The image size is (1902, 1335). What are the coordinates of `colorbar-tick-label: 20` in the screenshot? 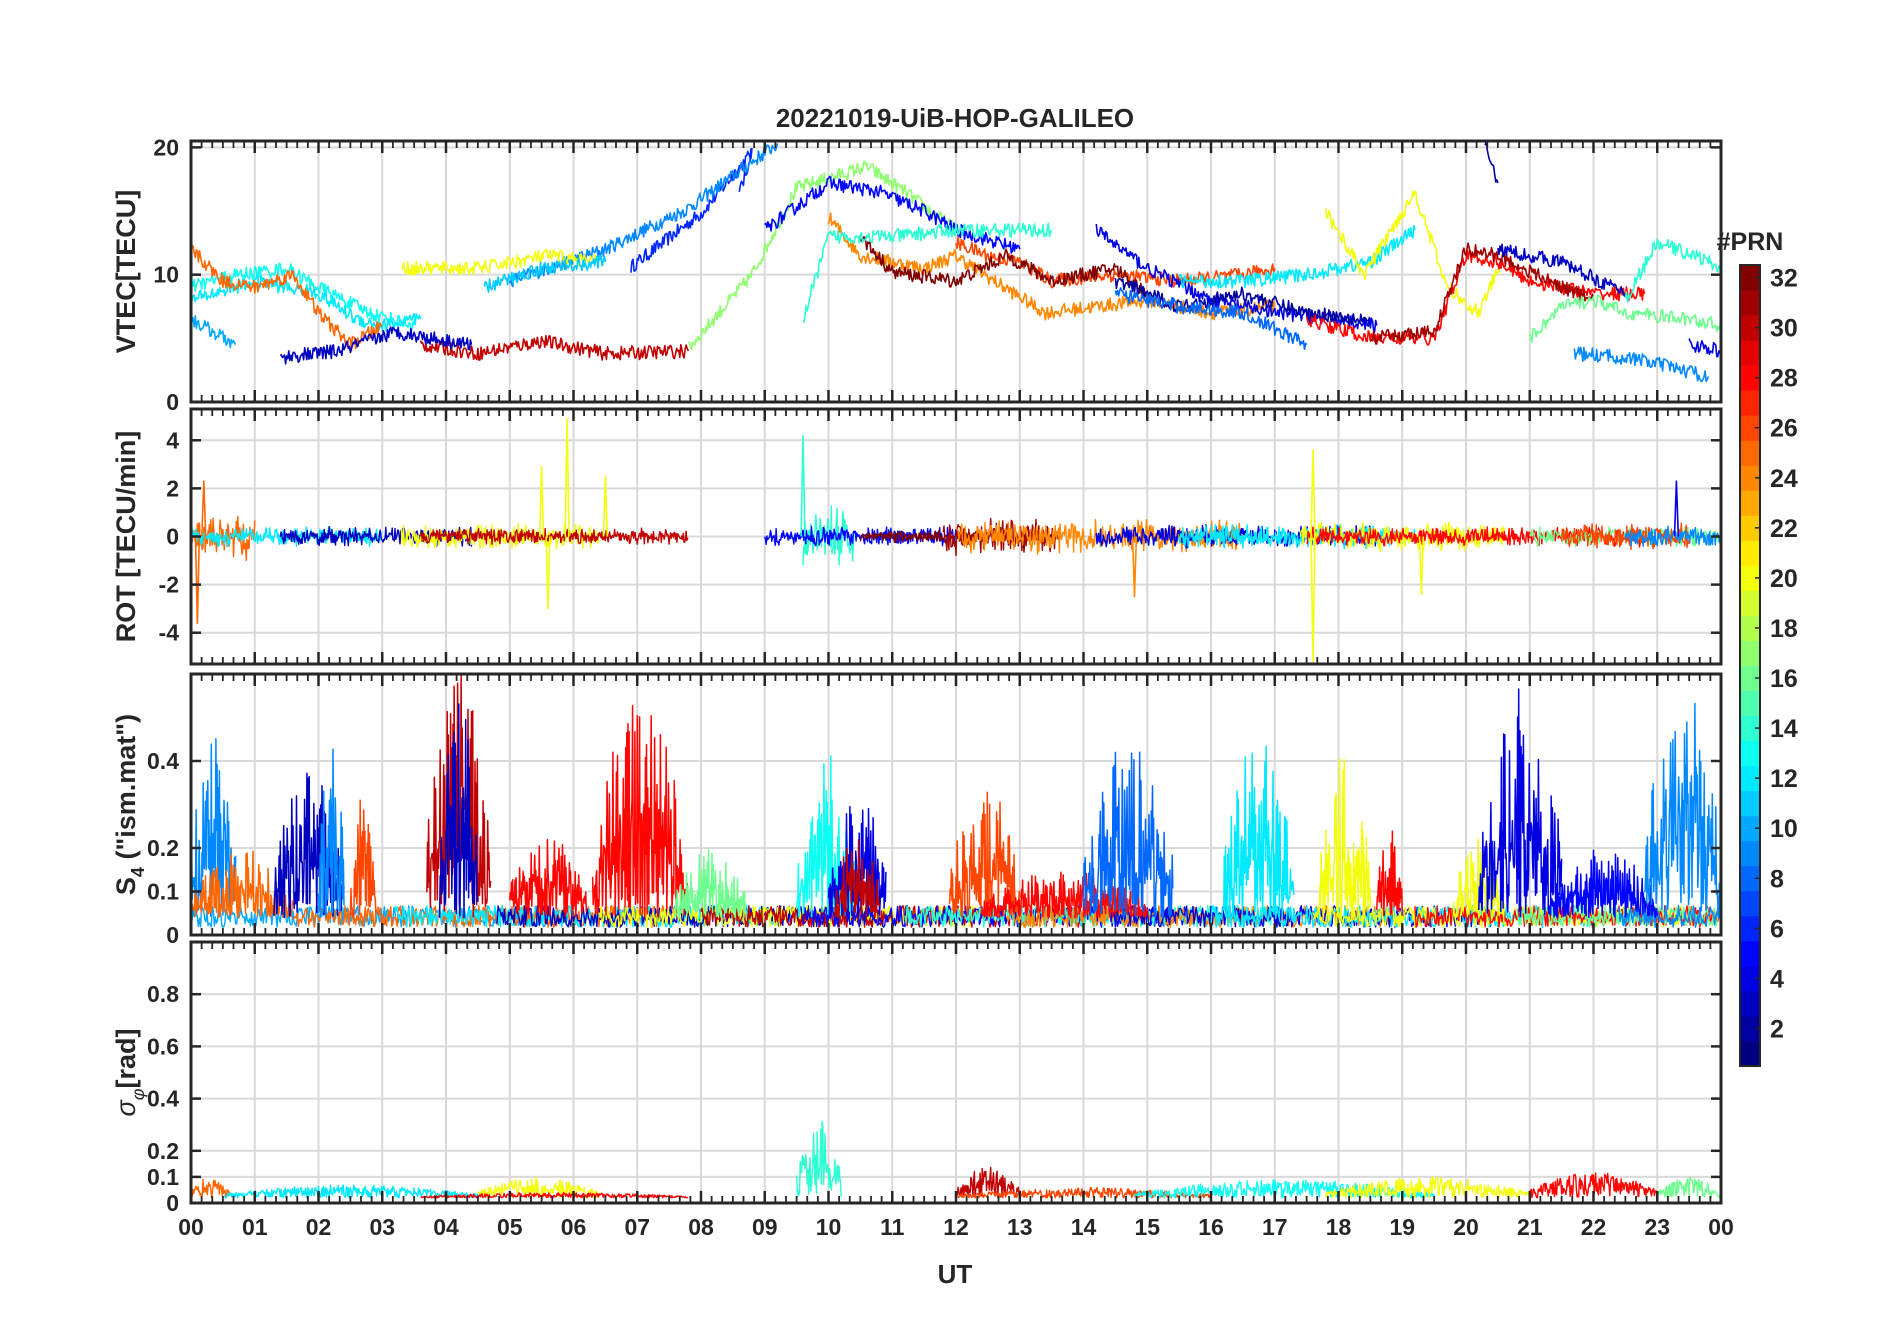 It's located at (1784, 579).